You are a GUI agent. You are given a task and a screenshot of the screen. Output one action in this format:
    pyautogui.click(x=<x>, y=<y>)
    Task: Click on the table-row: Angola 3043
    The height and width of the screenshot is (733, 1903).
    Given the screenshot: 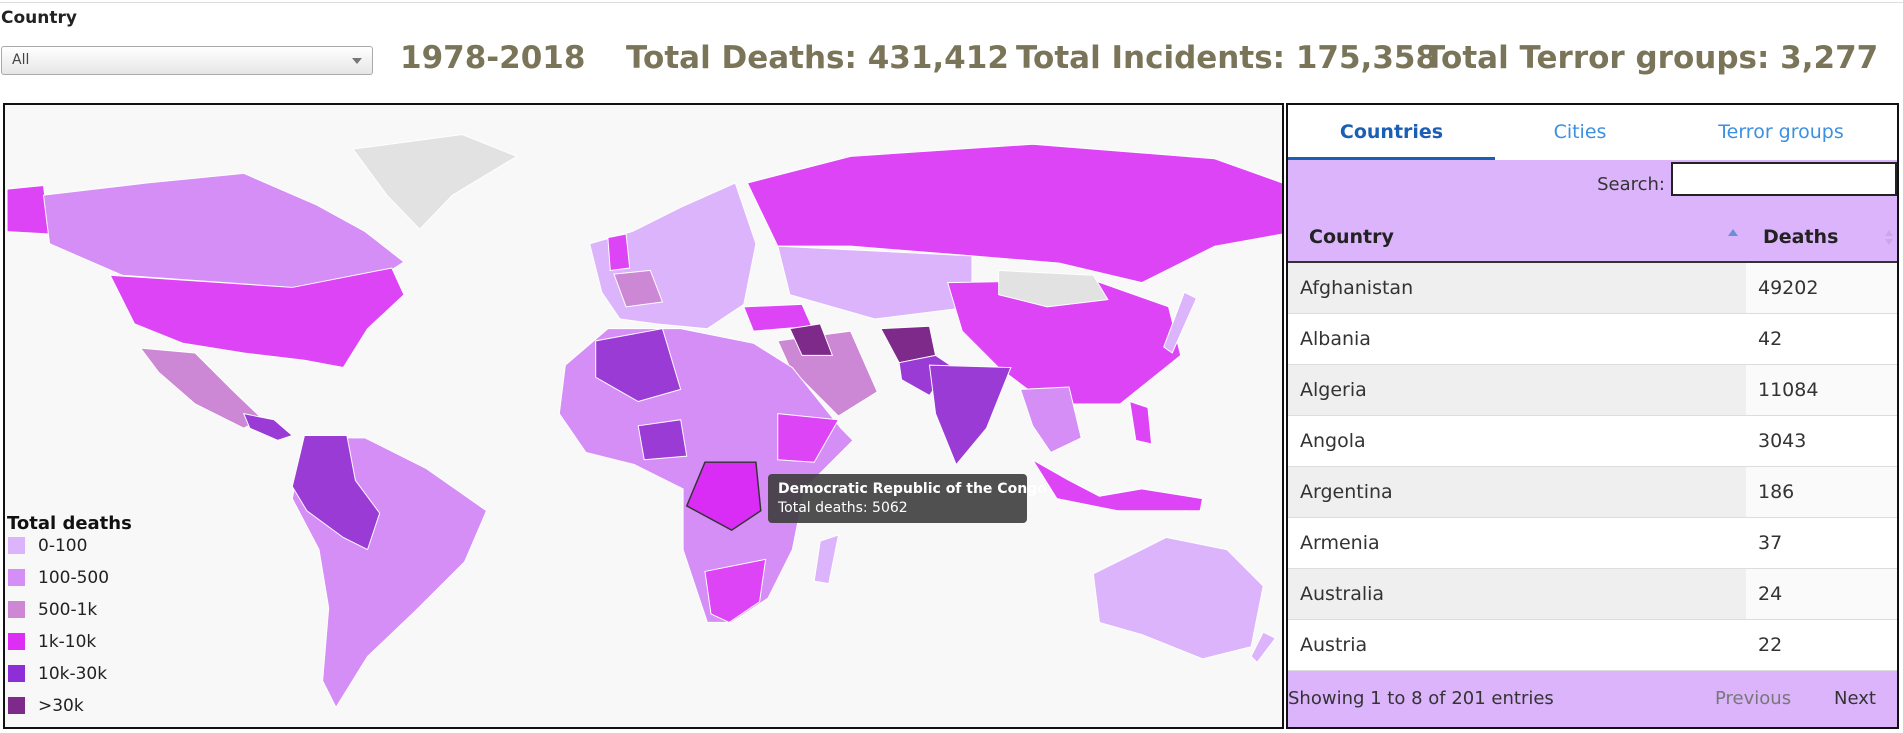 What is the action you would take?
    pyautogui.click(x=1592, y=441)
    